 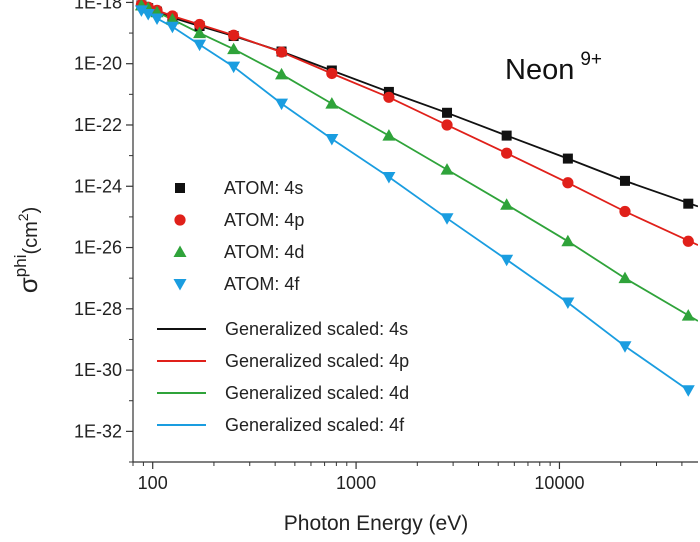 I want to click on y-tick-label: 1E-20, so click(x=98, y=64).